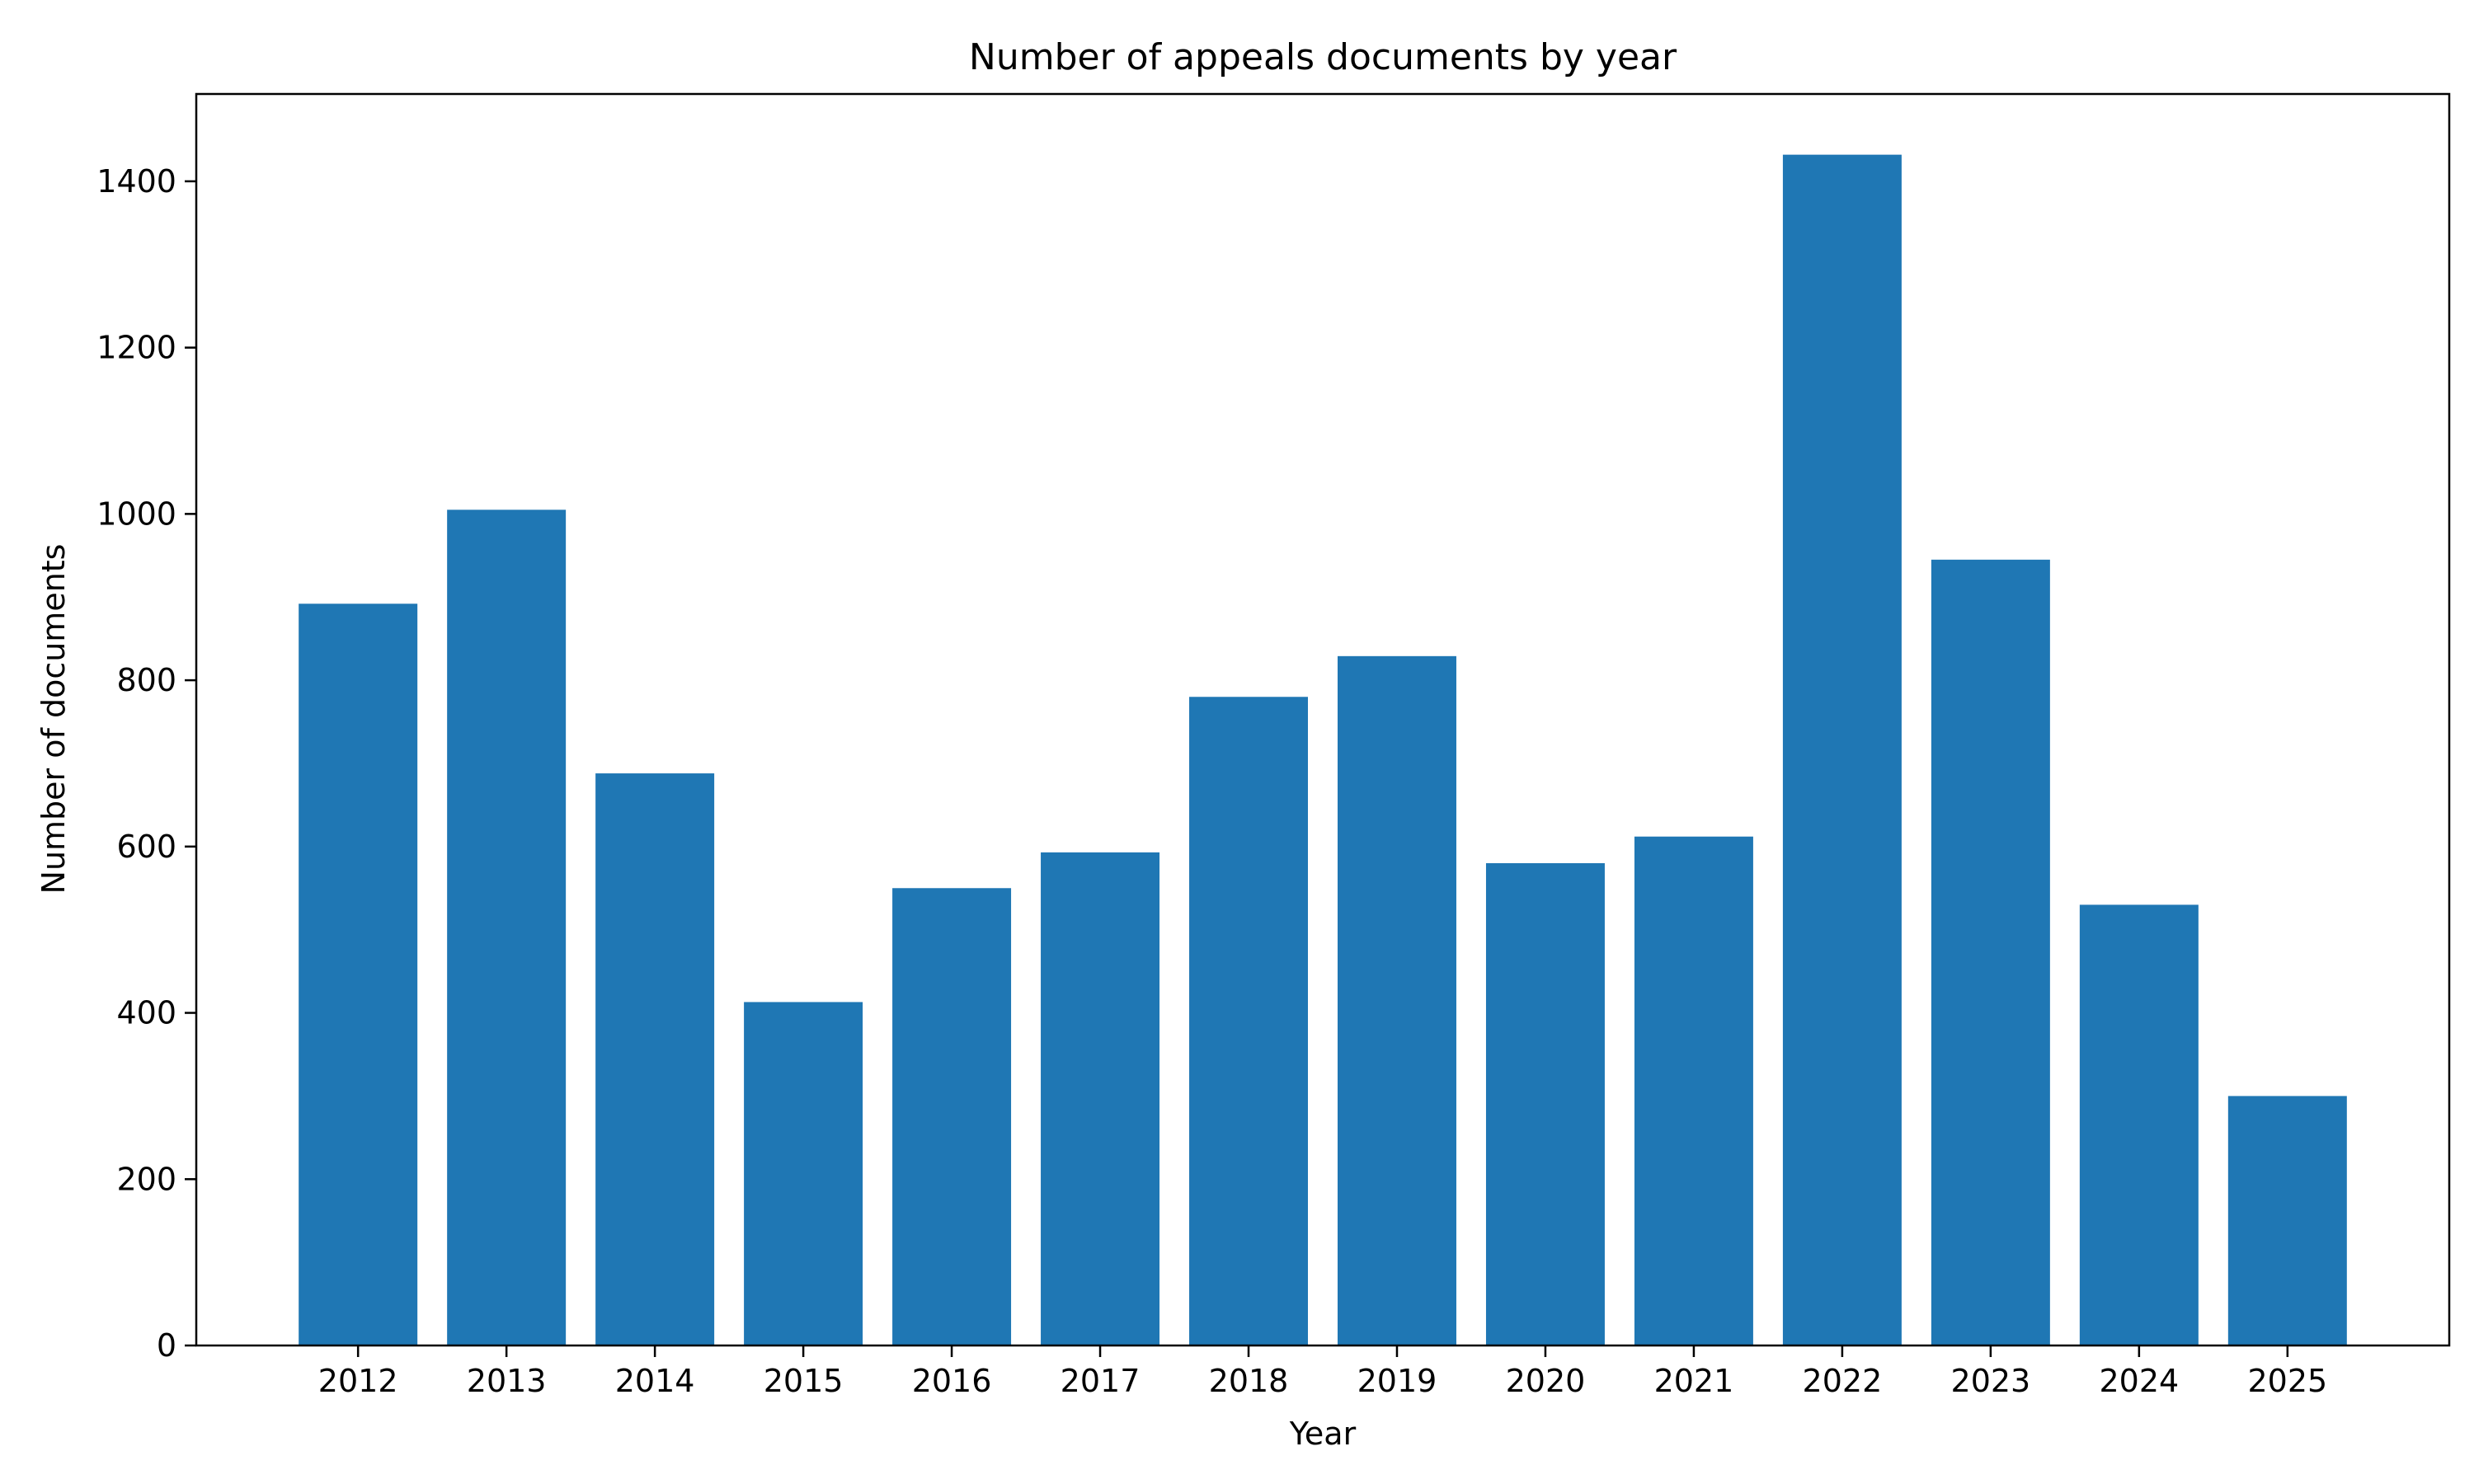 This screenshot has height=1484, width=2474. Describe the element at coordinates (1694, 1381) in the screenshot. I see `x-tick-label: 2021` at that location.